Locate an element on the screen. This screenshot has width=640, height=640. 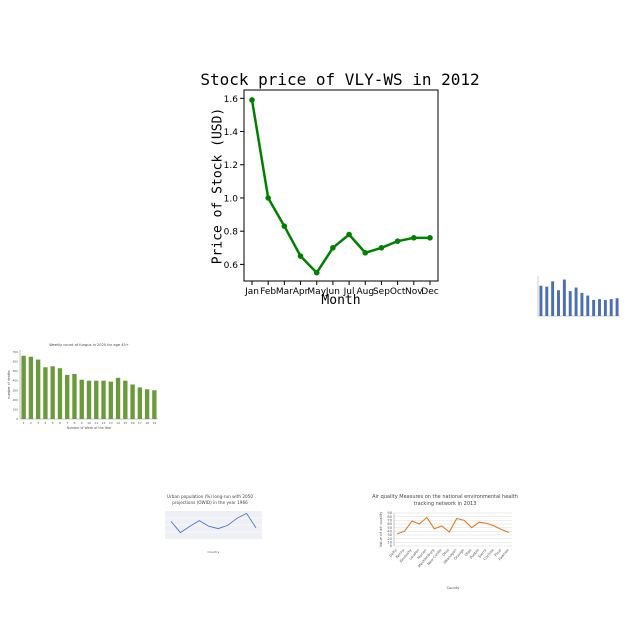
x-tick-label: Aug is located at coordinates (365, 292).